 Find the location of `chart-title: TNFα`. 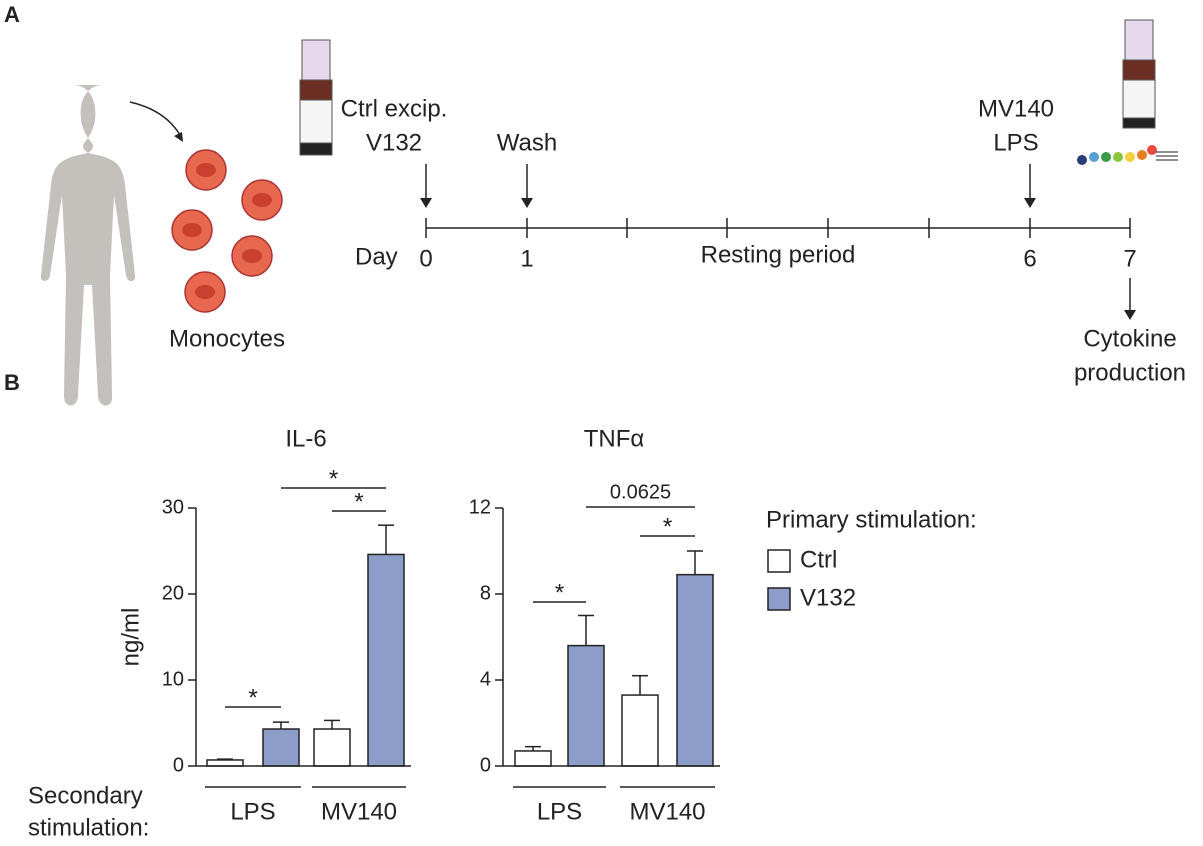

chart-title: TNFα is located at coordinates (614, 438).